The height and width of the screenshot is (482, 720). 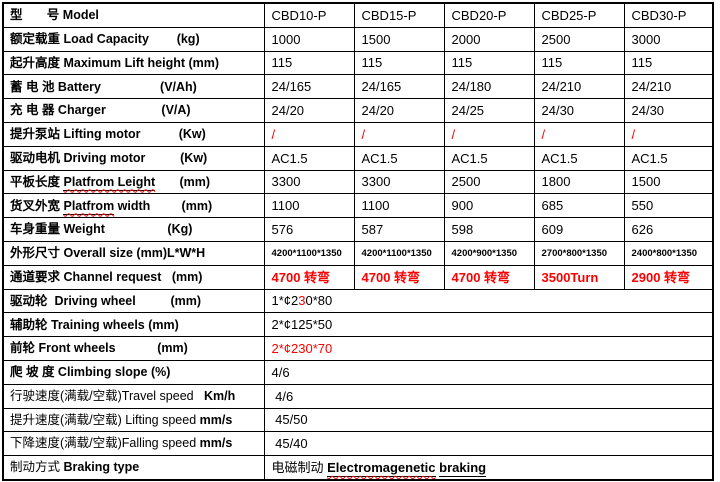 What do you see at coordinates (399, 253) in the screenshot?
I see `value-overall-size-CBD15-P: 4200*1100*1350` at bounding box center [399, 253].